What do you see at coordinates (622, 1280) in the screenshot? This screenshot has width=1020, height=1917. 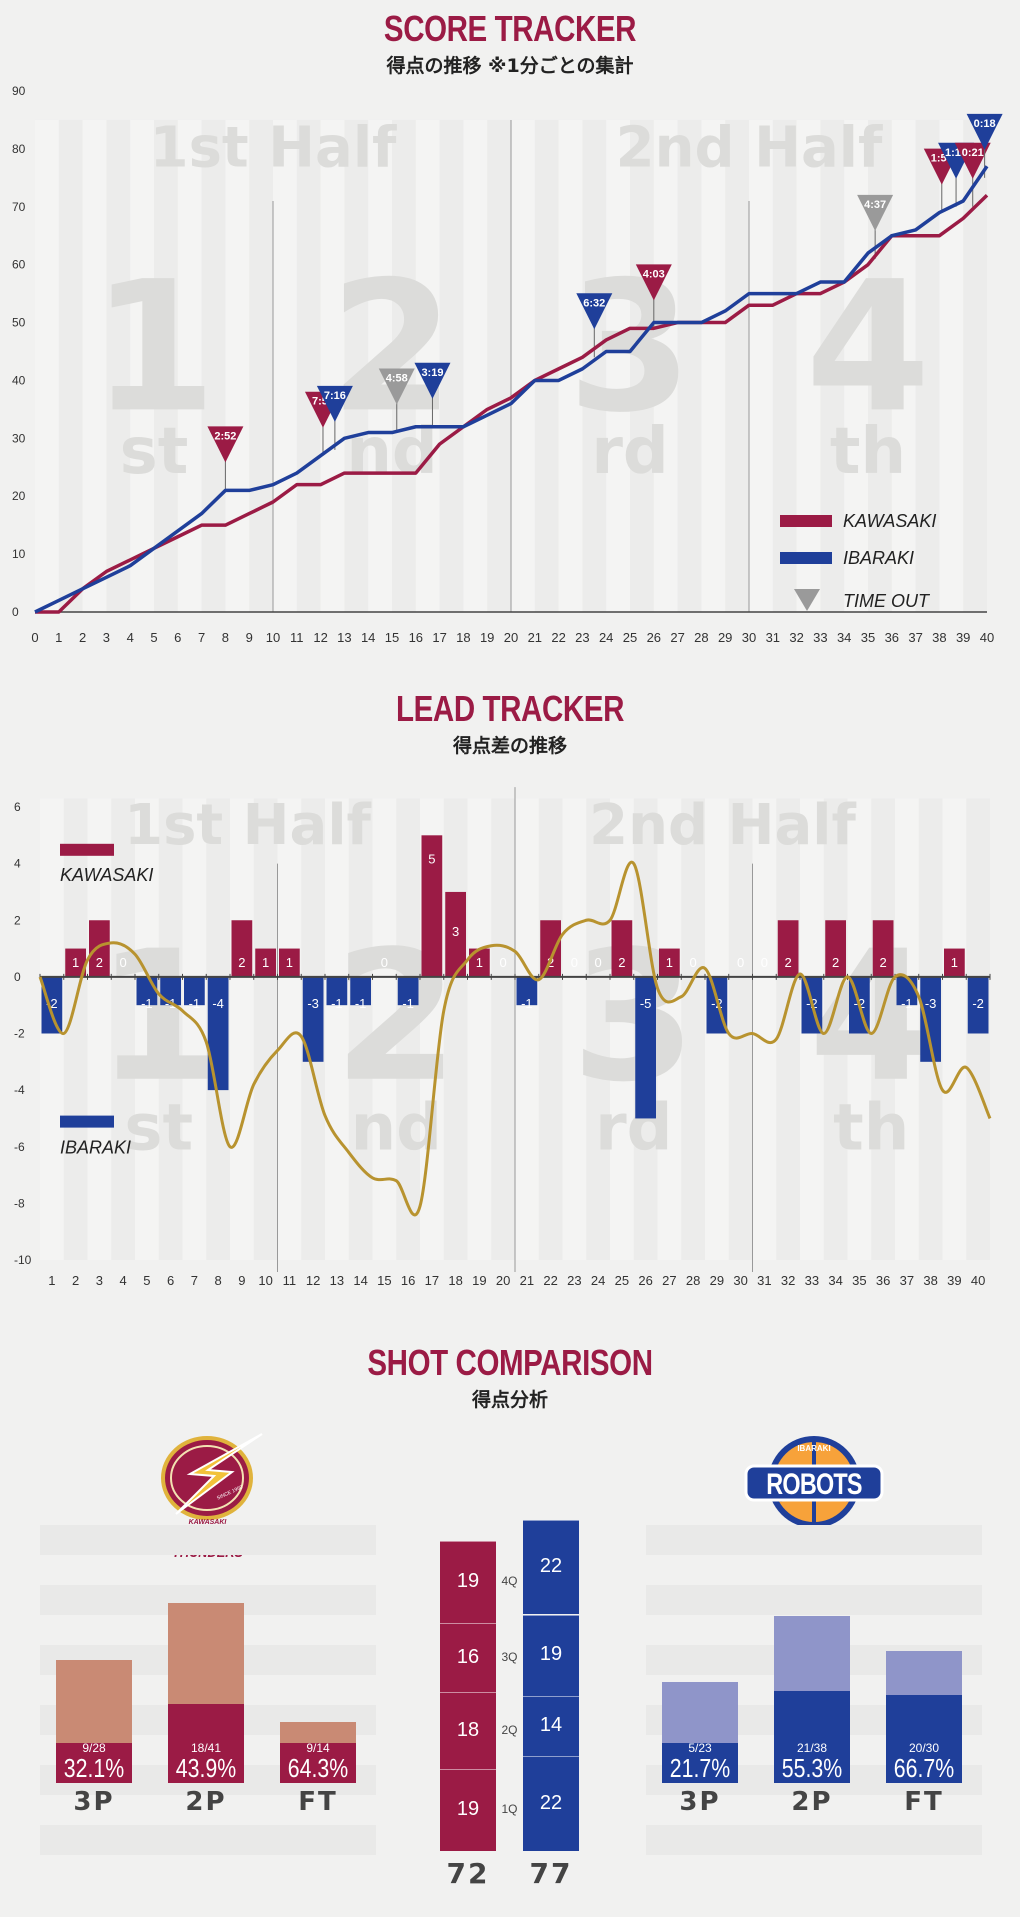 I see `x-tick-label: 25` at bounding box center [622, 1280].